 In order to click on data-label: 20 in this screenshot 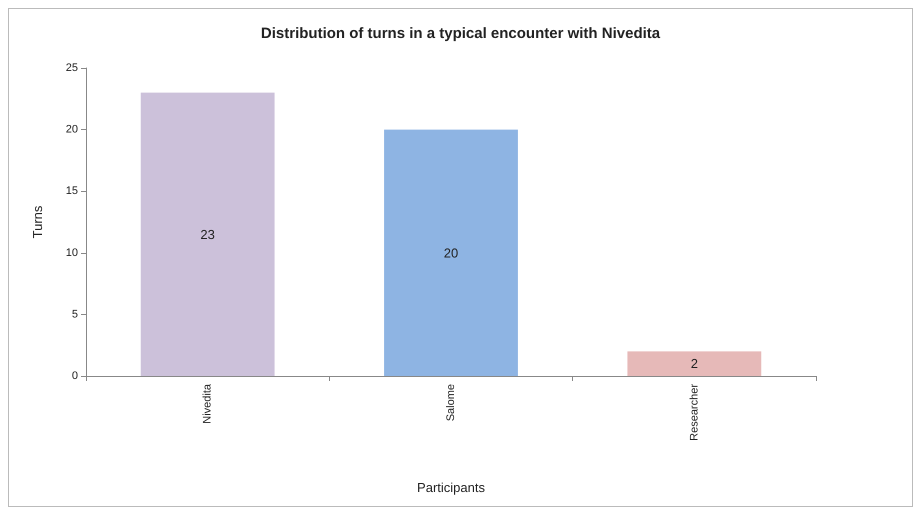, I will do `click(451, 252)`.